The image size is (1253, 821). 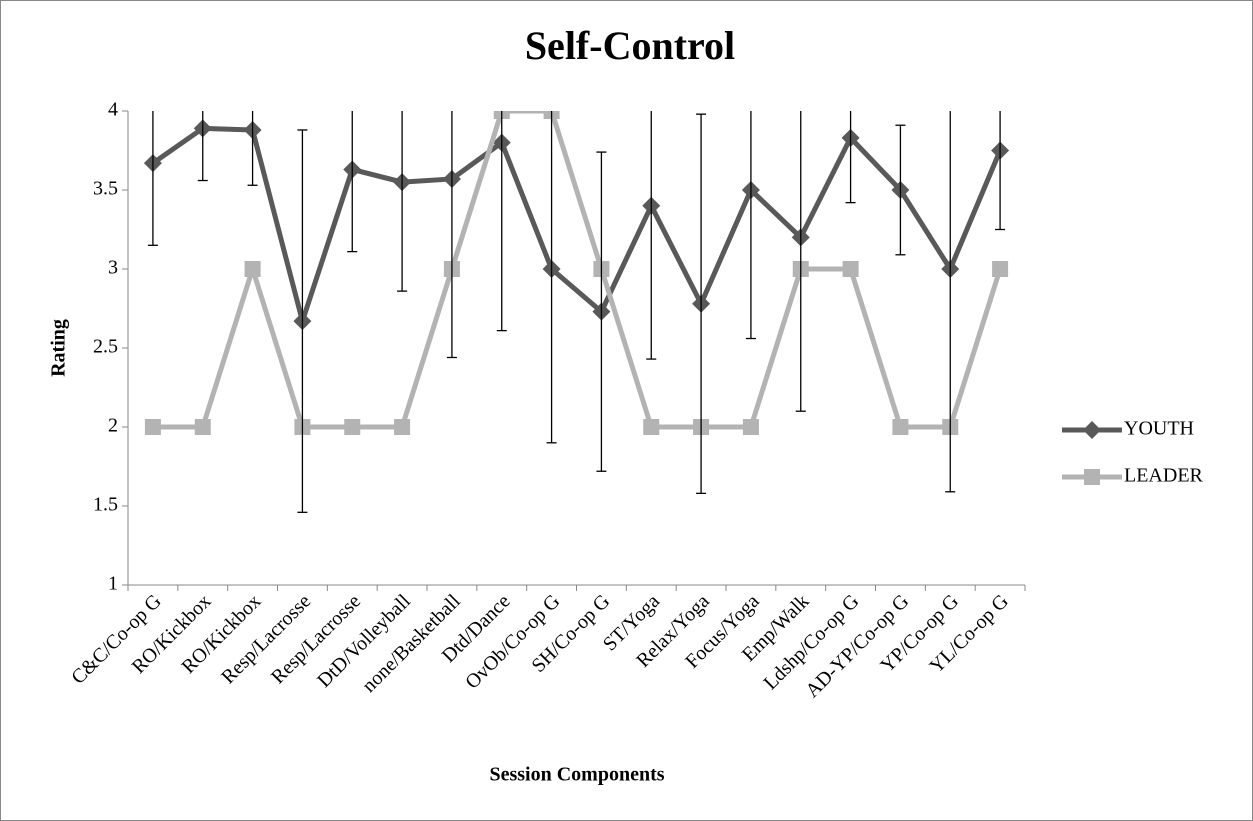 What do you see at coordinates (1159, 429) in the screenshot?
I see `legend-label: YOUTH` at bounding box center [1159, 429].